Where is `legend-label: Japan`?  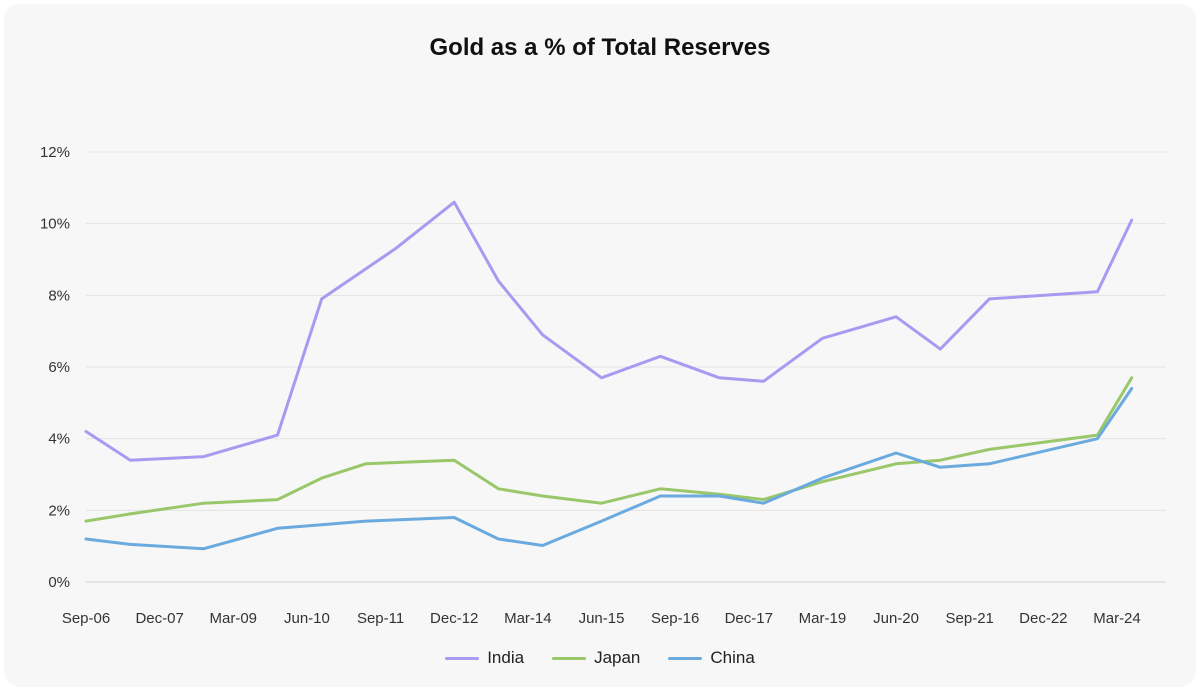
legend-label: Japan is located at coordinates (617, 657).